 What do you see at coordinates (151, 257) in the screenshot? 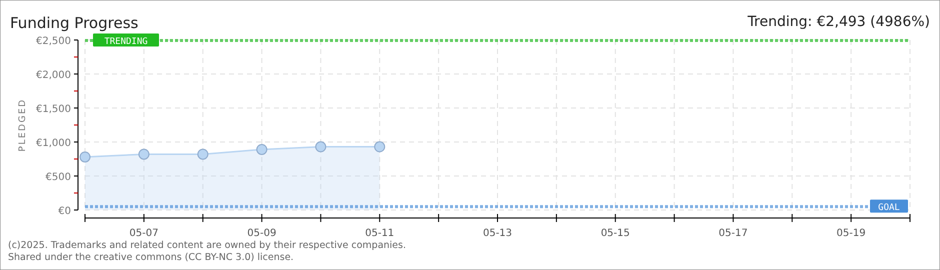
I see `text: Shared under the creative commons (CC BY-NC 3.0) license.` at bounding box center [151, 257].